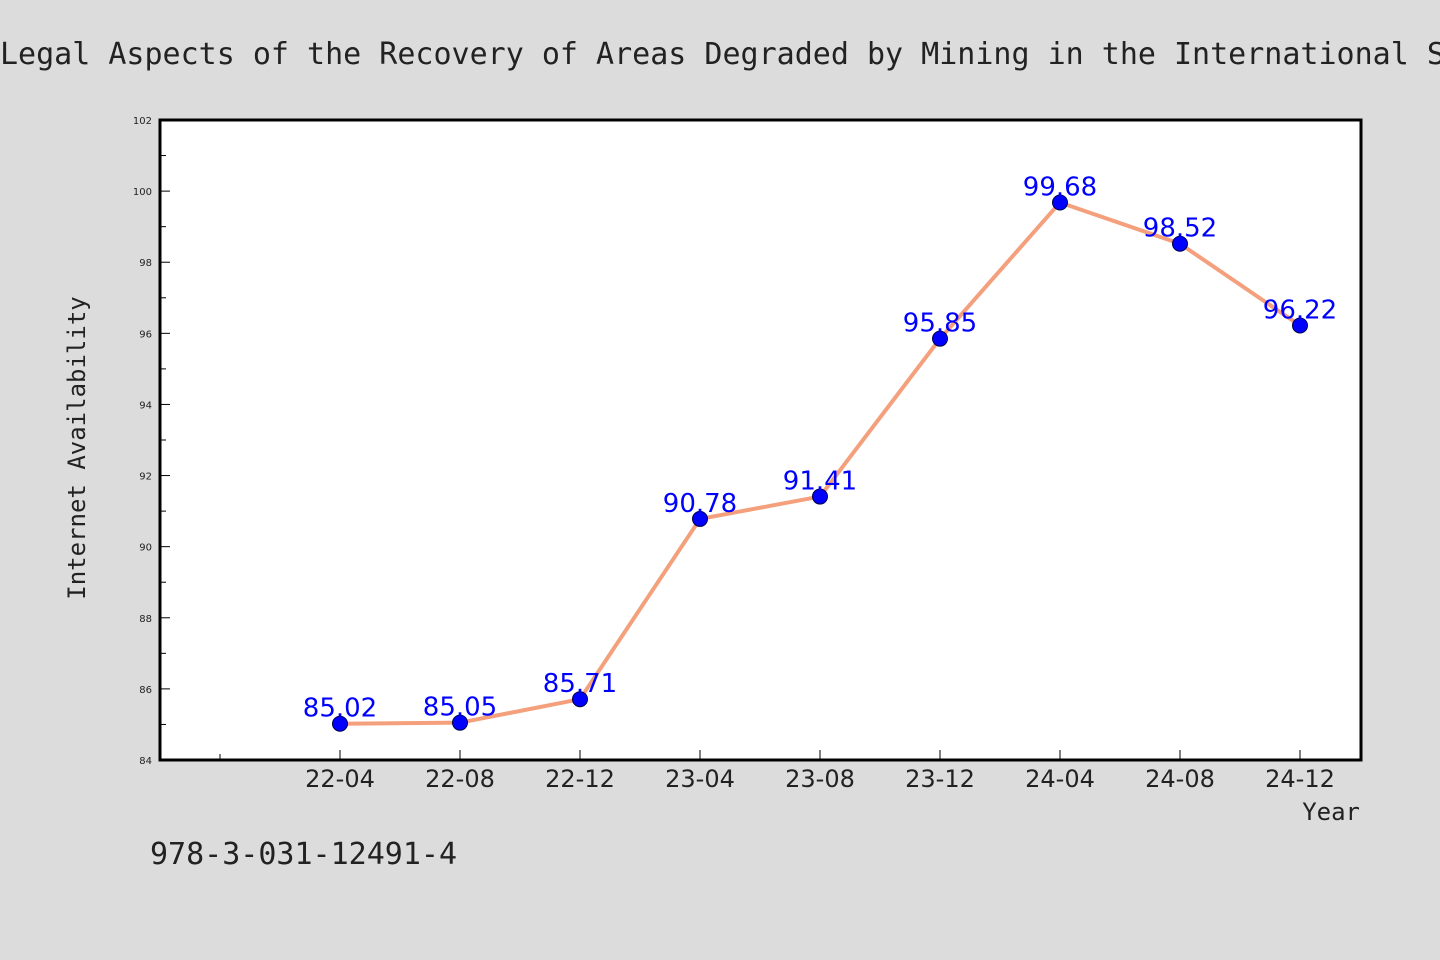  Describe the element at coordinates (820, 779) in the screenshot. I see `x-tick-label: 23-08` at that location.